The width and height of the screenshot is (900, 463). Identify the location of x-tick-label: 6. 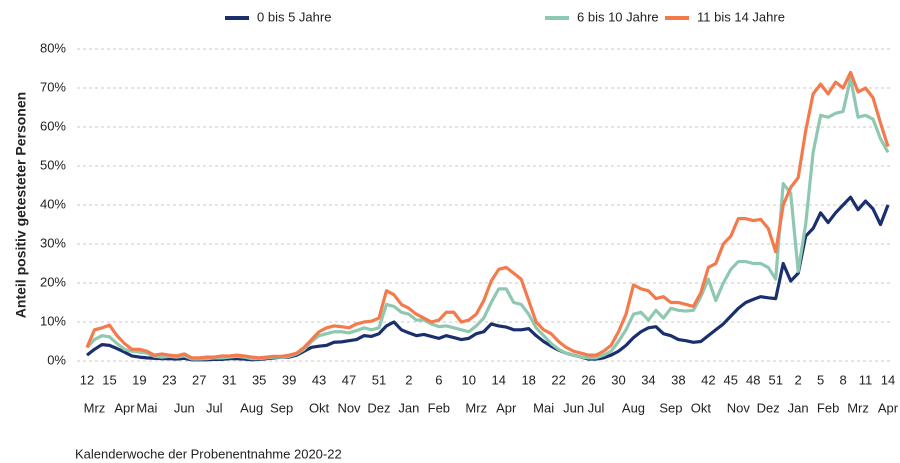
(438, 379).